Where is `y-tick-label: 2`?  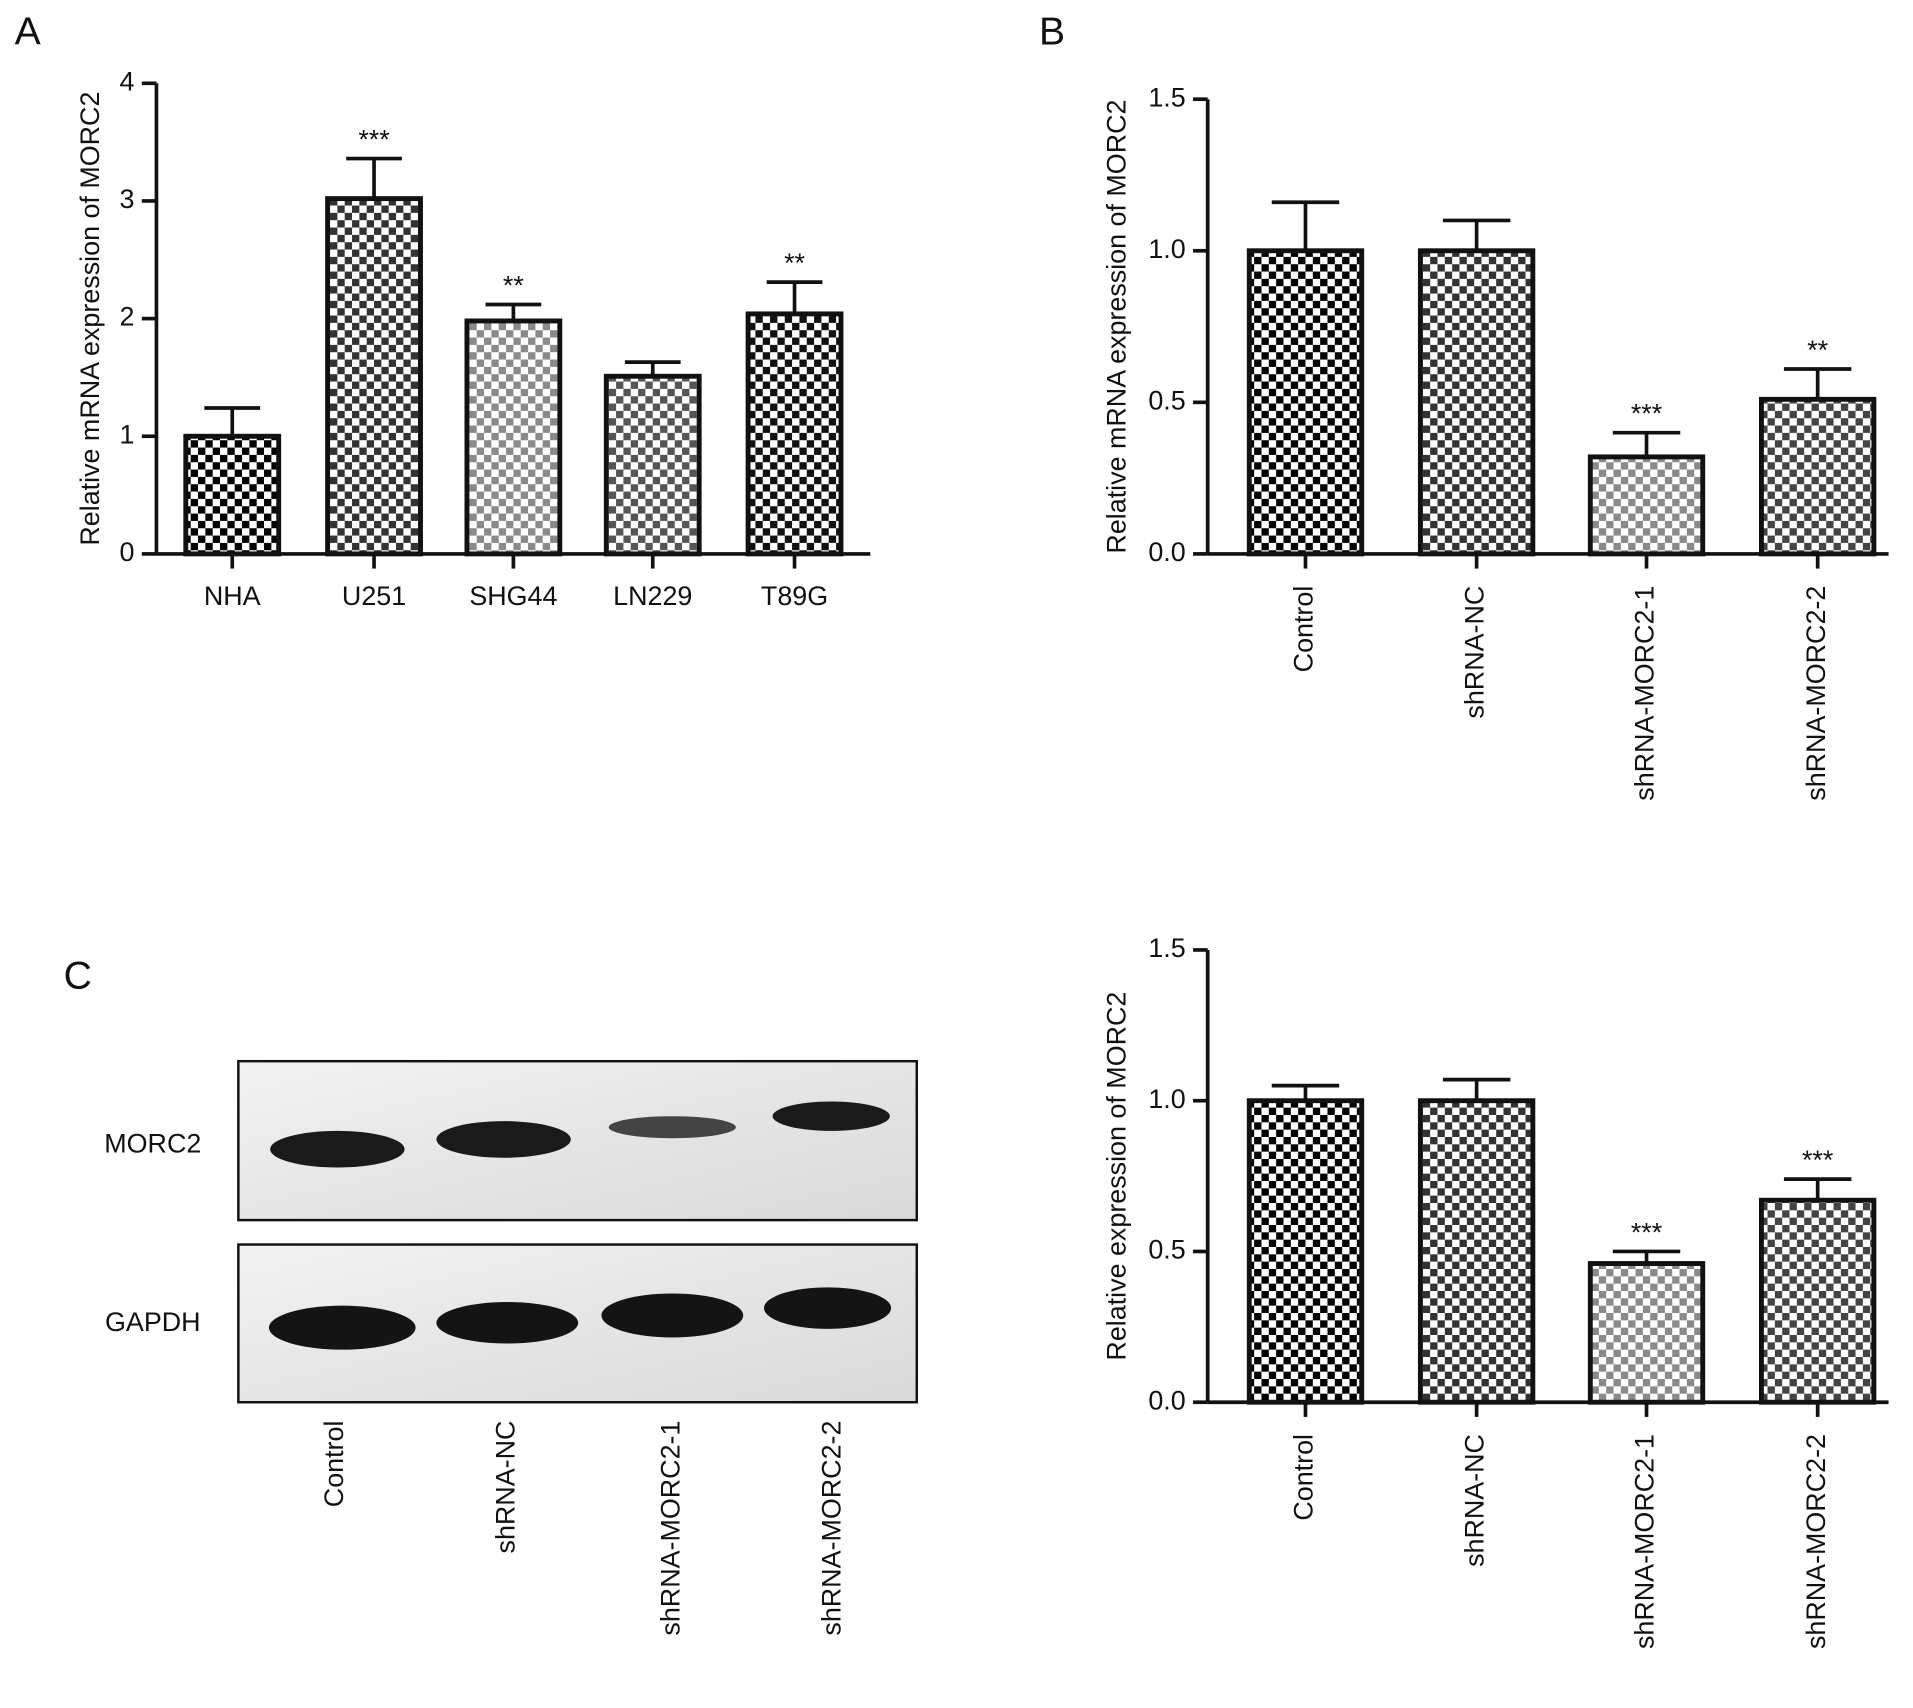
y-tick-label: 2 is located at coordinates (127, 317).